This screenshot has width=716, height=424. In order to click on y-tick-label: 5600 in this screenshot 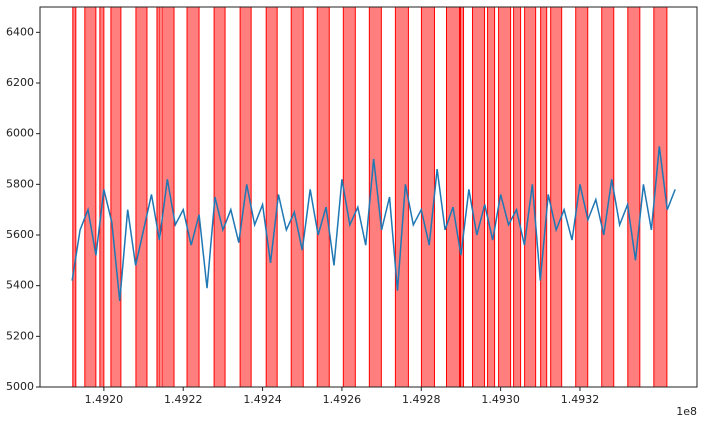, I will do `click(20, 234)`.